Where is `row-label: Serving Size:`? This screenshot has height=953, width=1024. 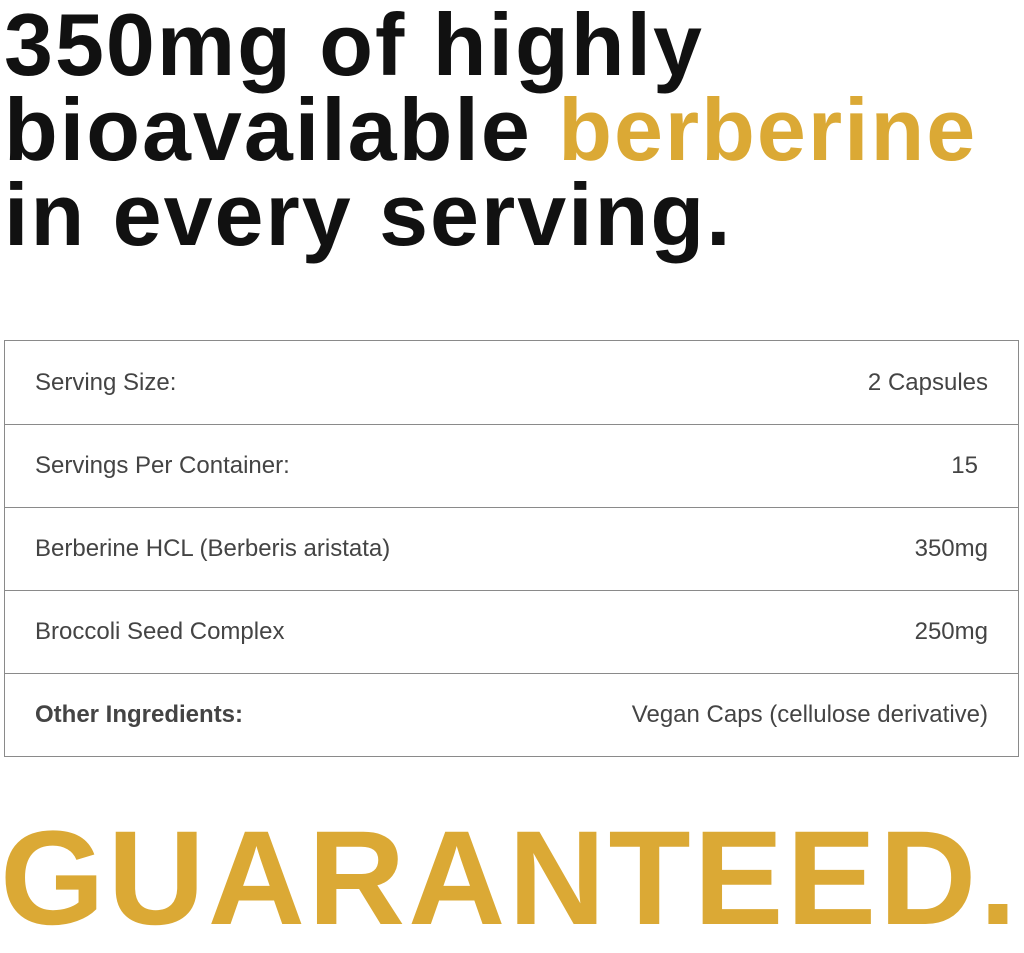
row-label: Serving Size: is located at coordinates (106, 382).